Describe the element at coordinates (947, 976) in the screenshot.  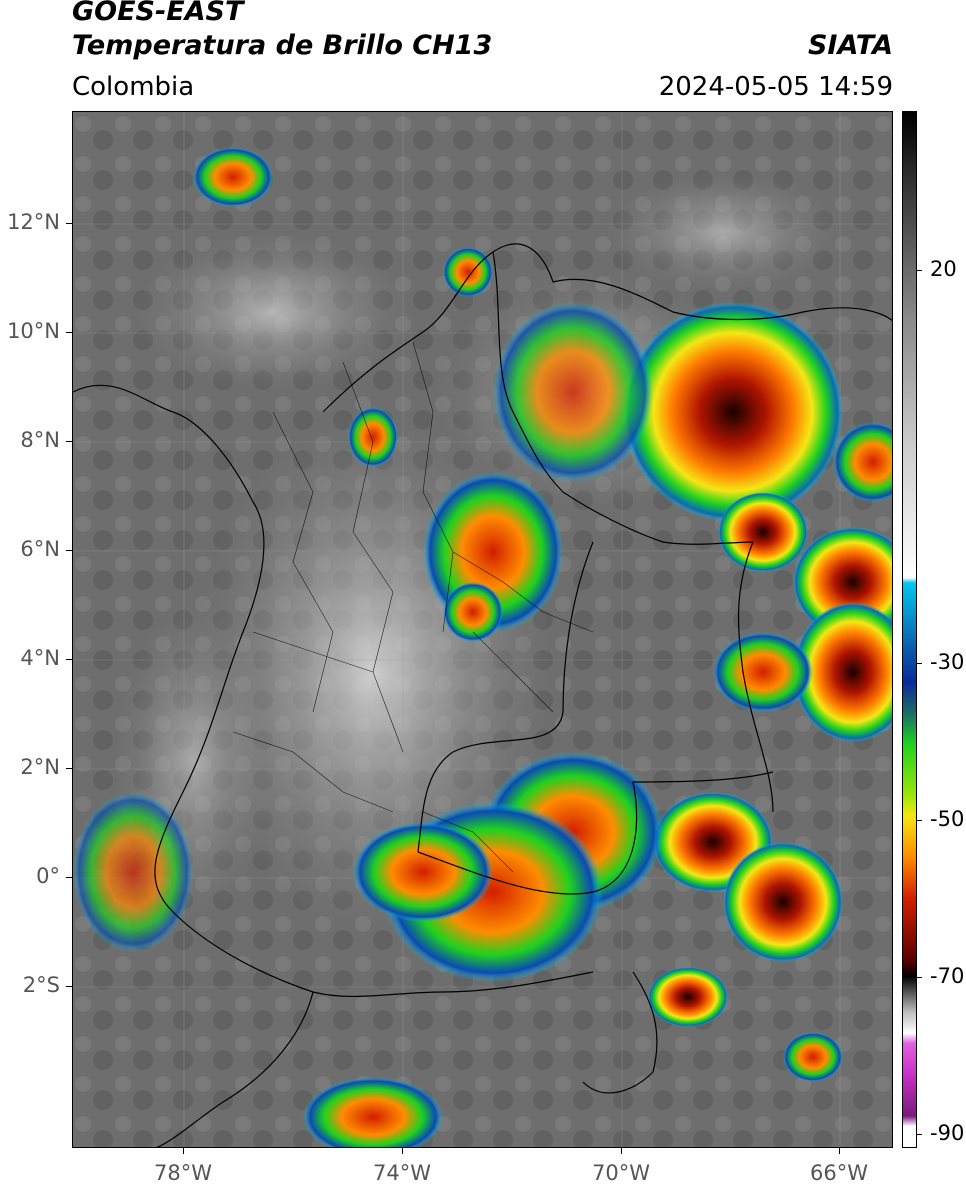
I see `colorbar-label-minus70: -70` at that location.